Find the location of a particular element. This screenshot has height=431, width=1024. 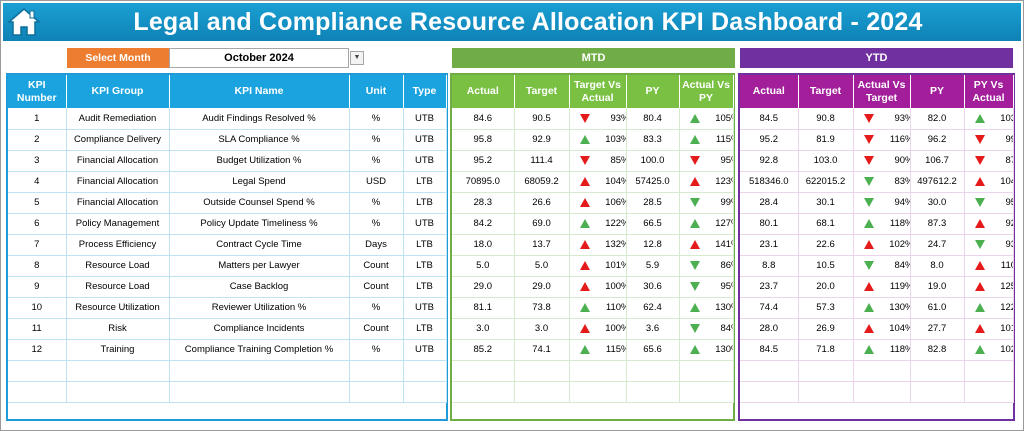

table-row: 8 Resource Load Matters per Lawyer Count LTB is located at coordinates (227, 266).